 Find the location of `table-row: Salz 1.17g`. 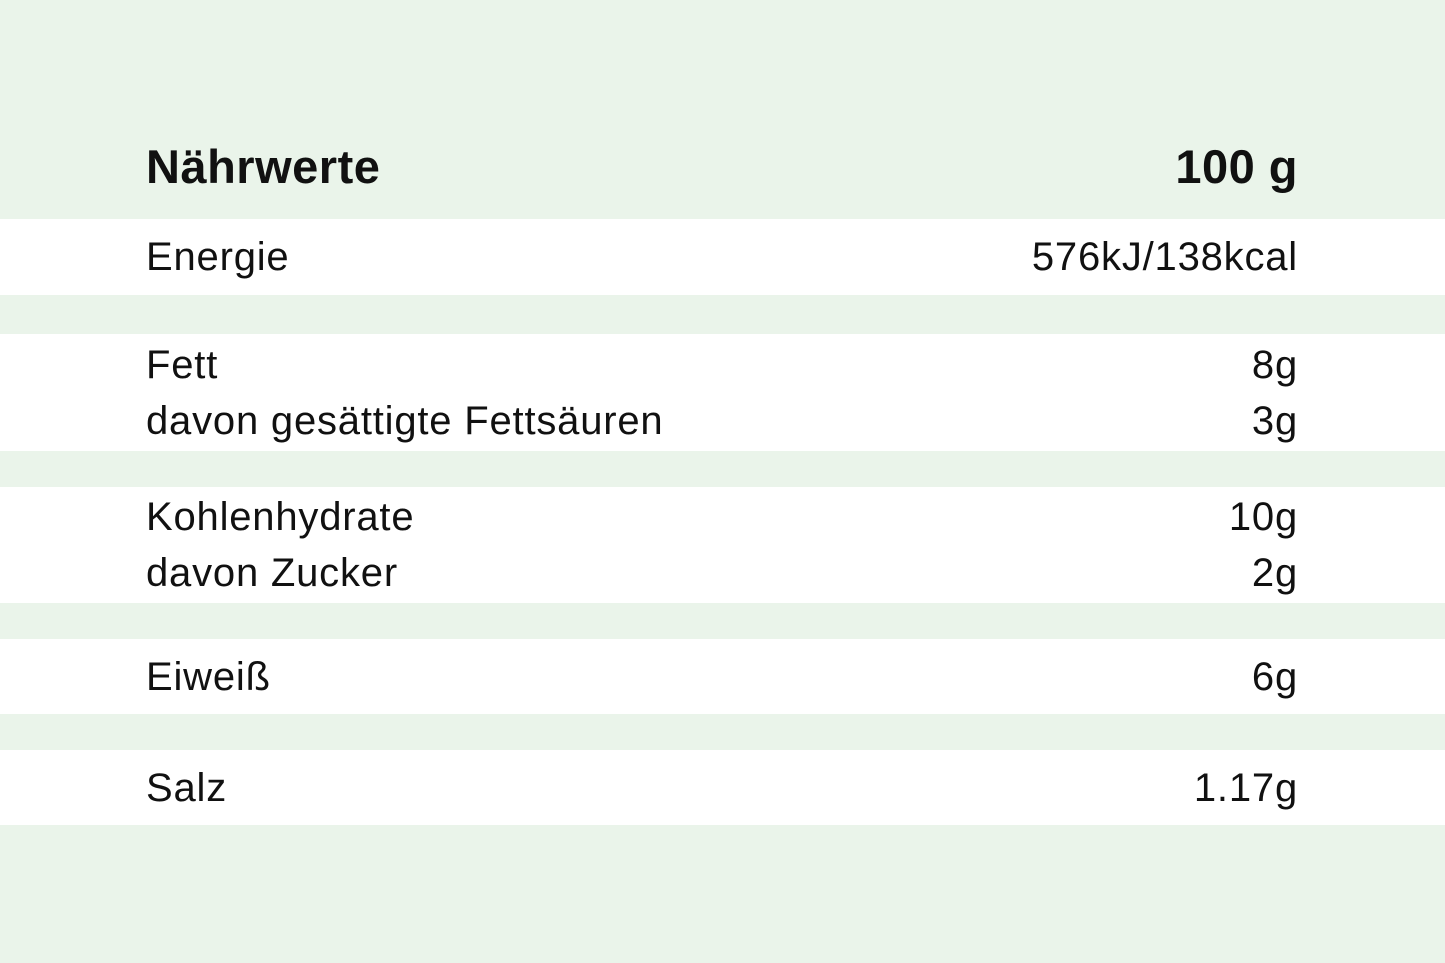

table-row: Salz 1.17g is located at coordinates (722, 788).